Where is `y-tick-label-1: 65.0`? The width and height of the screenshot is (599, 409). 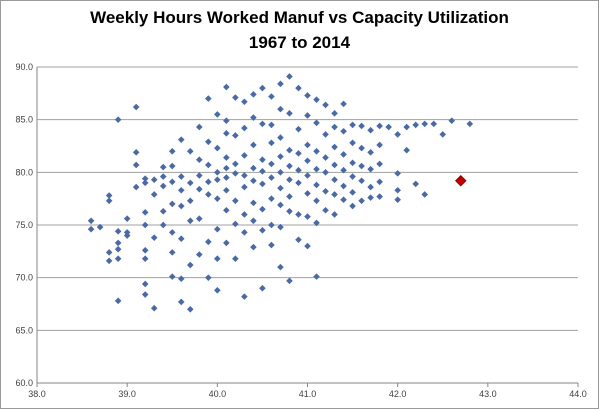 y-tick-label-1: 65.0 is located at coordinates (24, 330).